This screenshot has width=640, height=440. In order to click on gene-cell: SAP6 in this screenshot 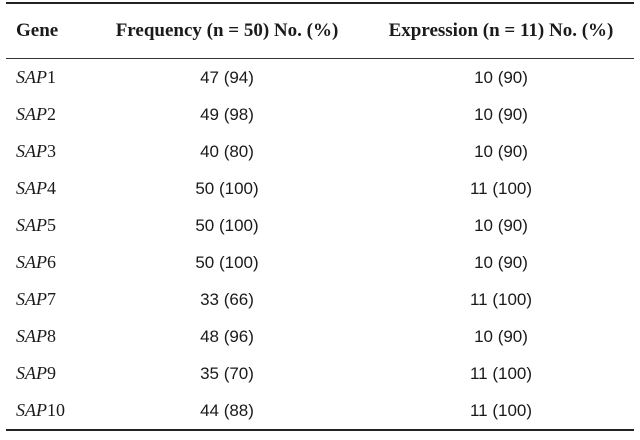, I will do `click(46, 262)`.